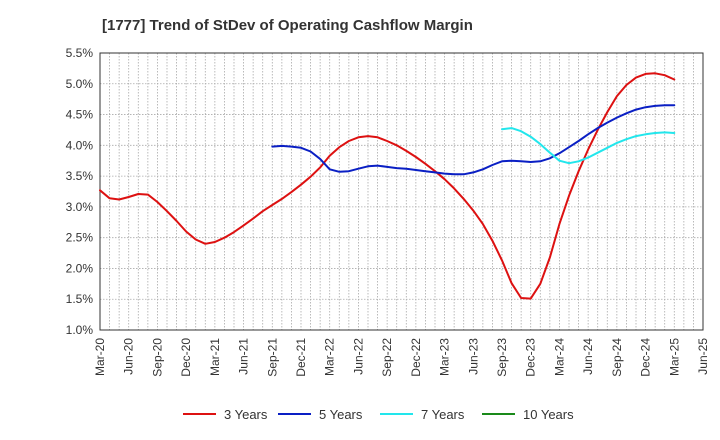 Image resolution: width=720 pixels, height=440 pixels. I want to click on y-tick-label: 4.5%, so click(80, 115).